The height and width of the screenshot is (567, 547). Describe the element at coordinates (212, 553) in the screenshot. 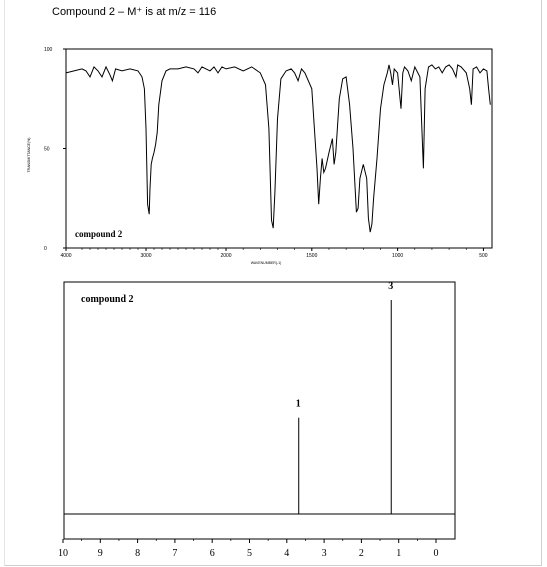

I see `nmr-x-tick-label: 6` at that location.